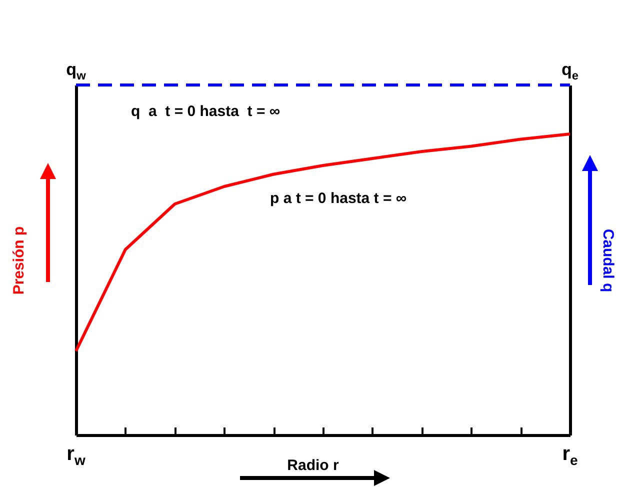 This screenshot has width=618, height=487. What do you see at coordinates (76, 455) in the screenshot?
I see `x-tick-label: r$_{w}$` at bounding box center [76, 455].